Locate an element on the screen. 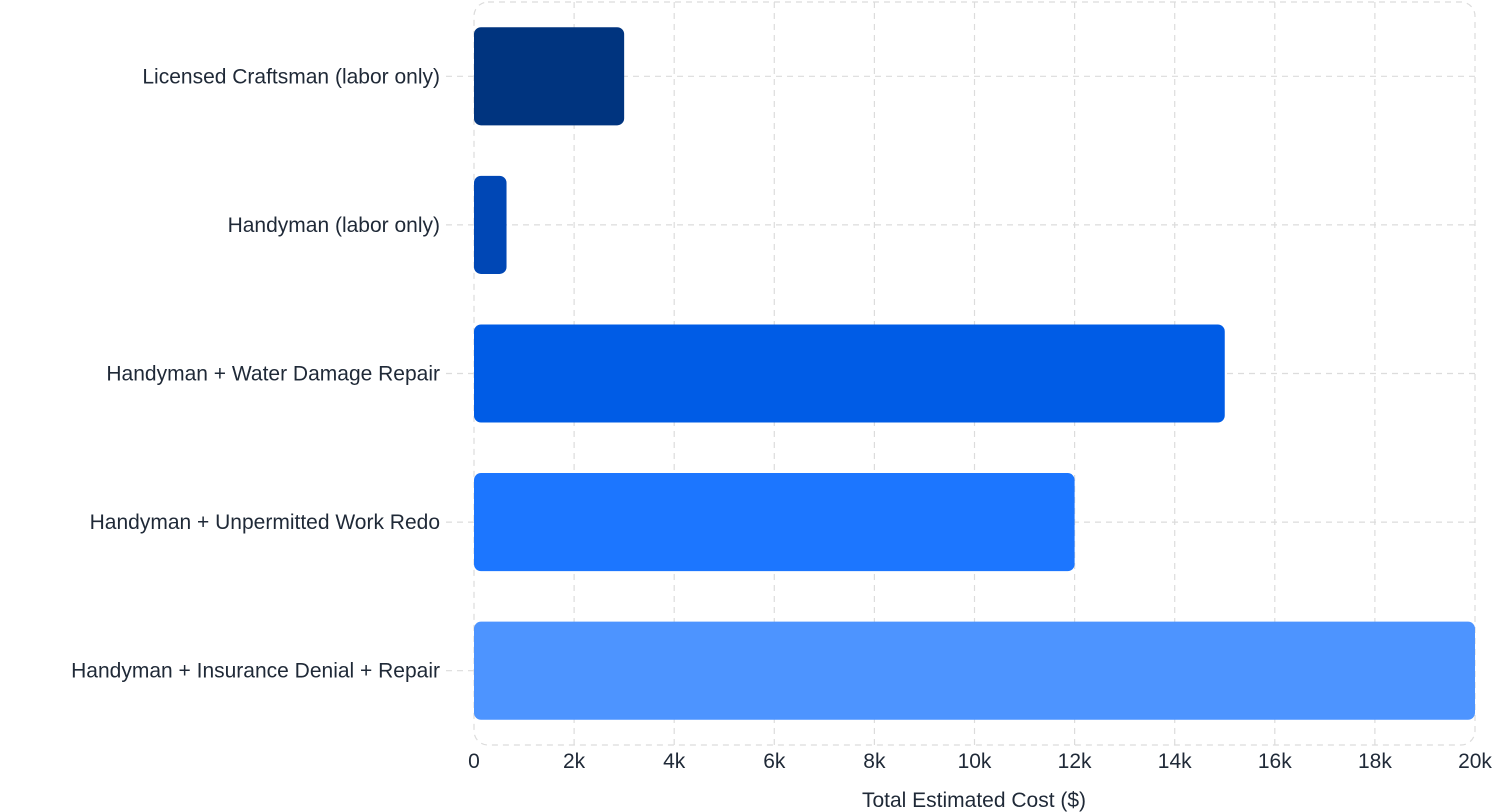 This screenshot has width=1498, height=812. x-tick-label: 10k is located at coordinates (975, 761).